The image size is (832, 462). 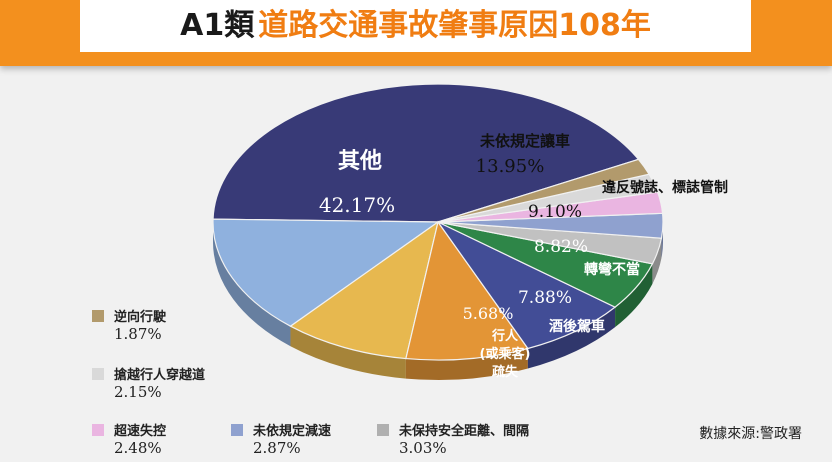 What do you see at coordinates (545, 298) in the screenshot?
I see `slice-value: 7.88%` at bounding box center [545, 298].